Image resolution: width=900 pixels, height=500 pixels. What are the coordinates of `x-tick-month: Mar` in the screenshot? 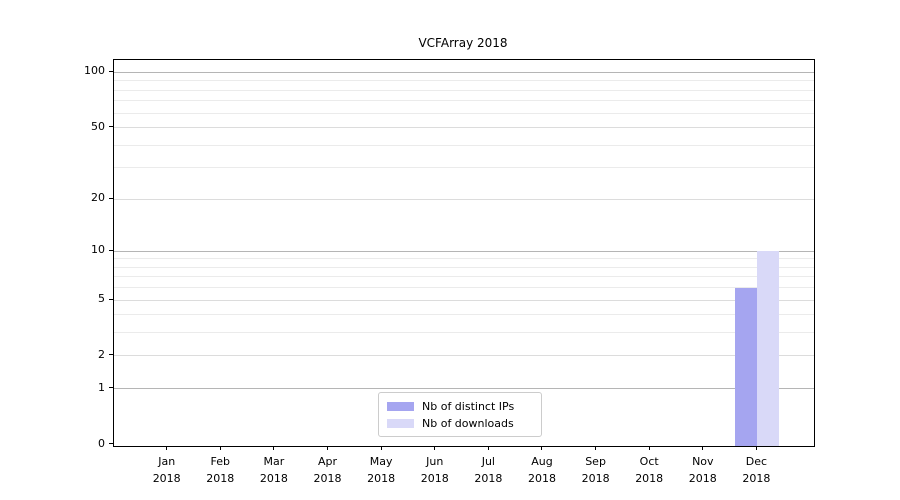 It's located at (274, 461).